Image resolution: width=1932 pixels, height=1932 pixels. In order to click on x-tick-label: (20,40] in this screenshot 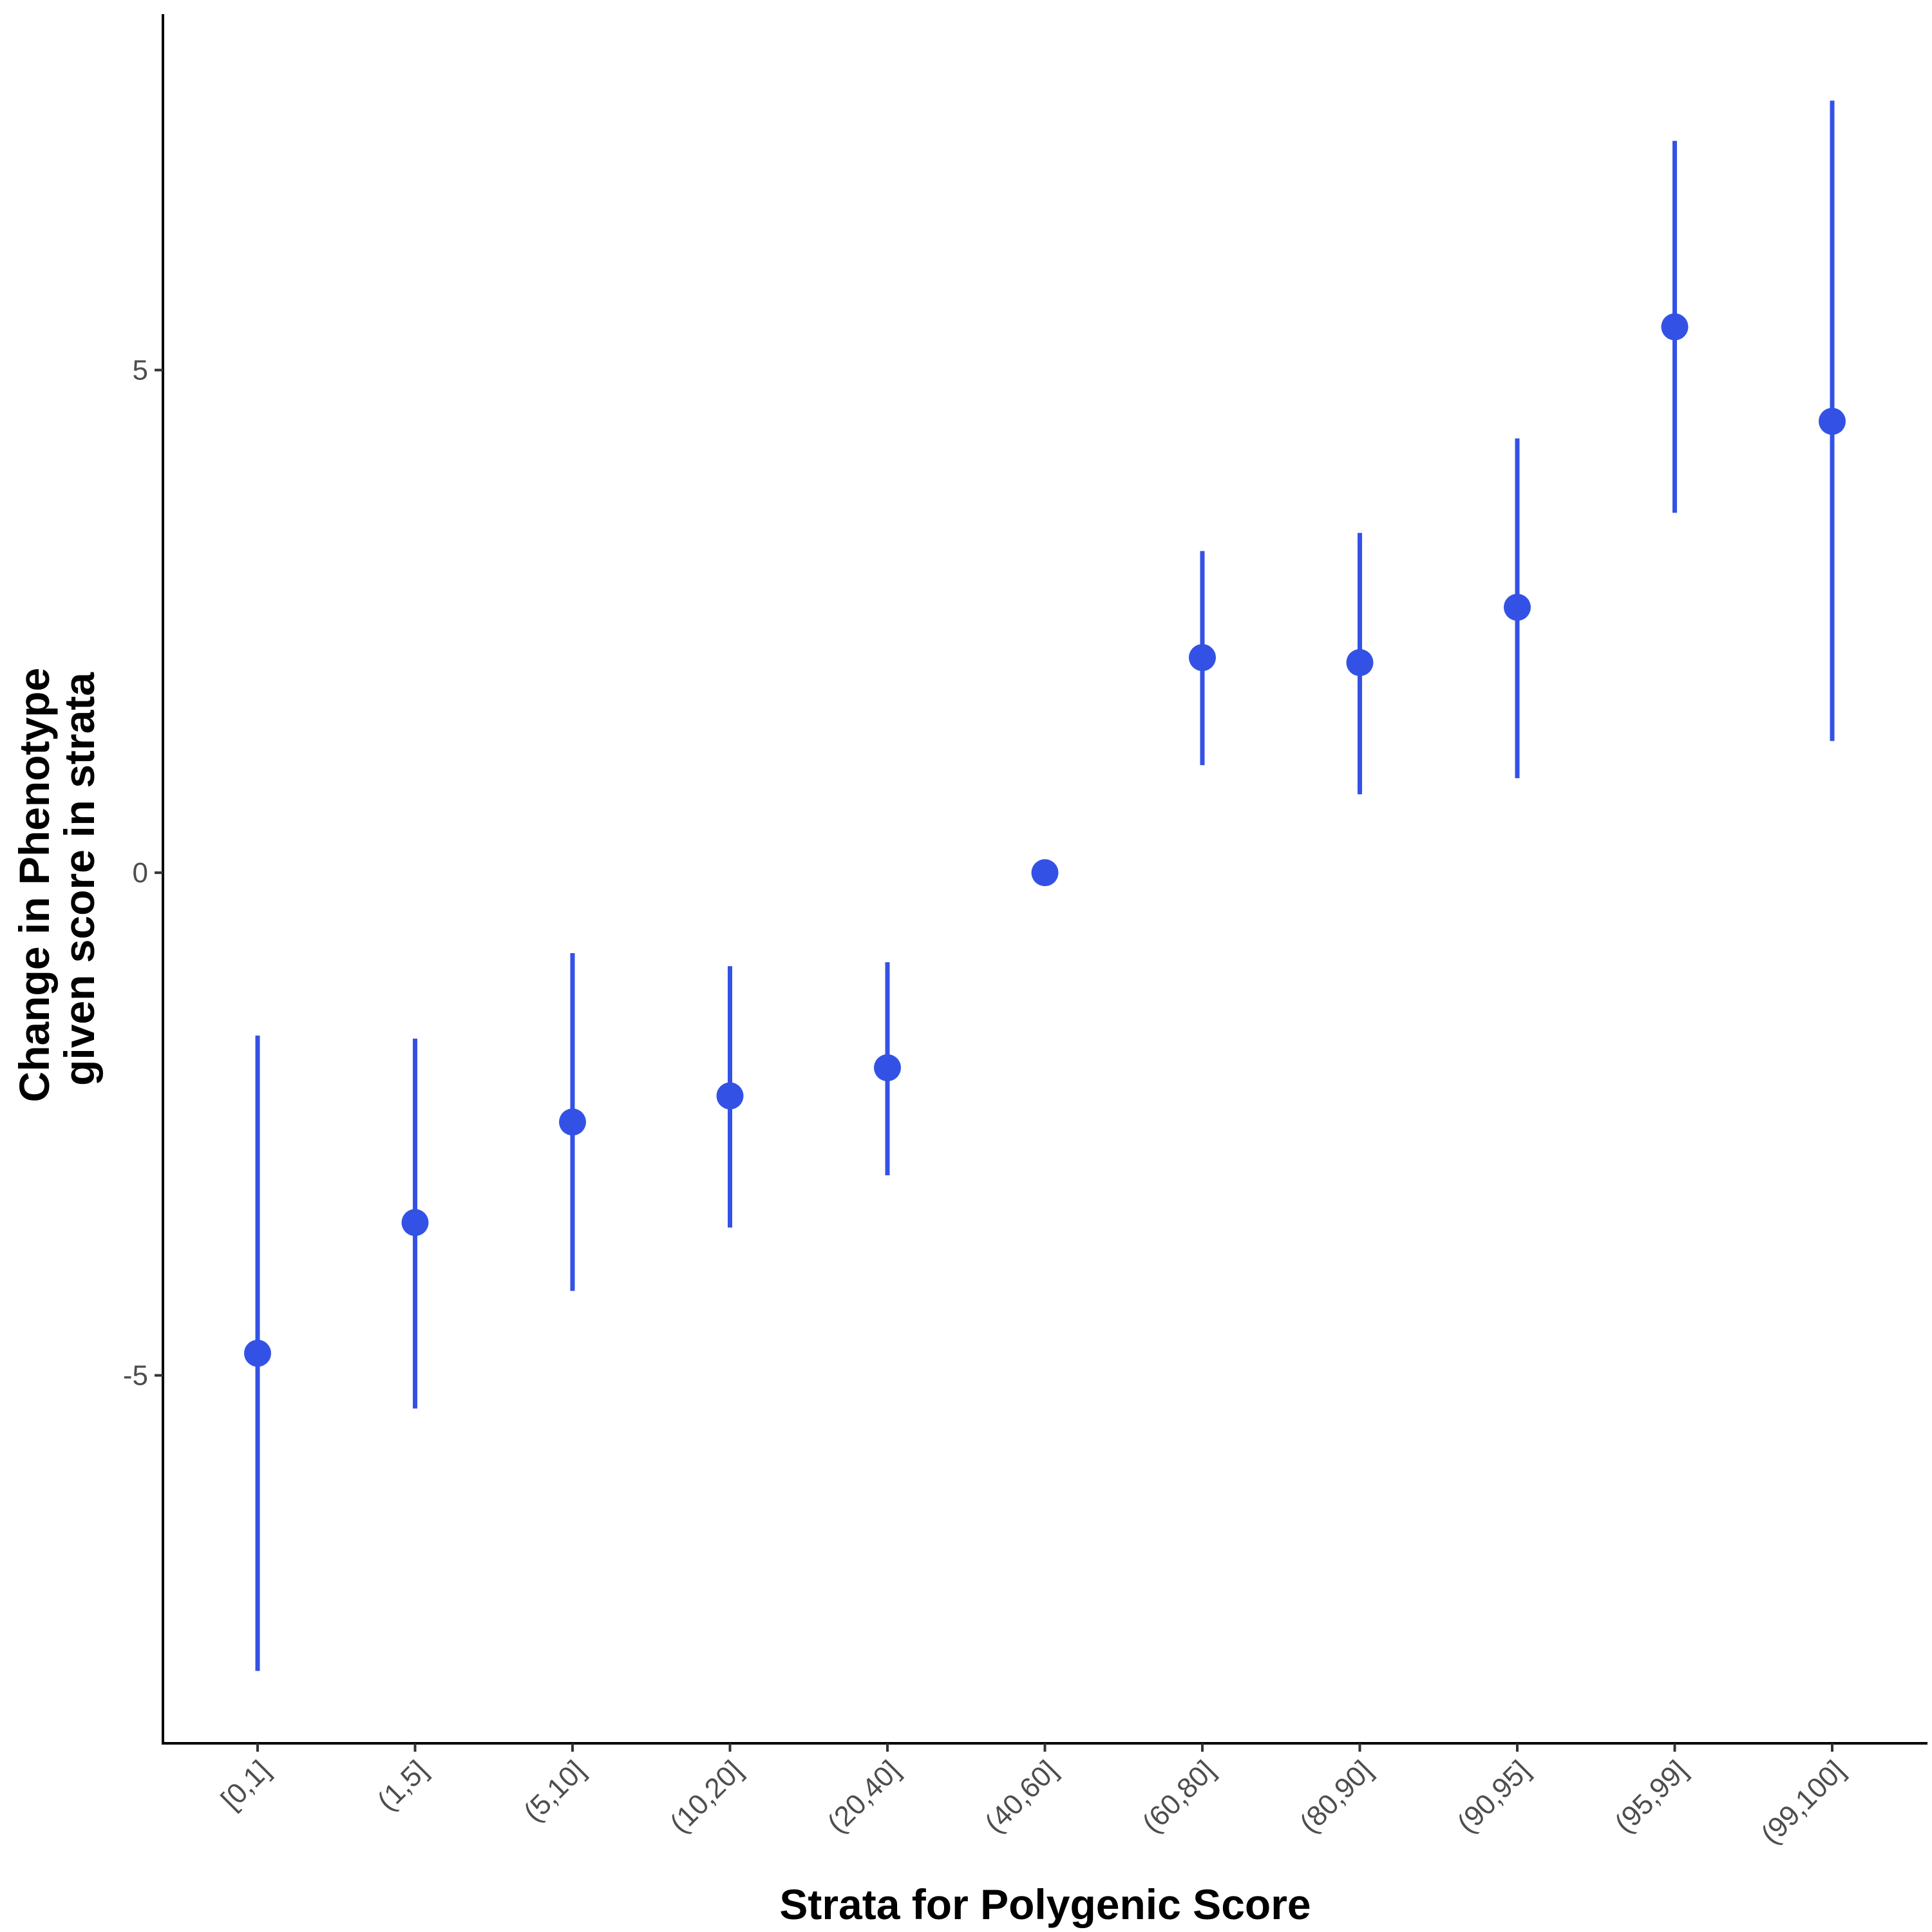, I will do `click(865, 1797)`.